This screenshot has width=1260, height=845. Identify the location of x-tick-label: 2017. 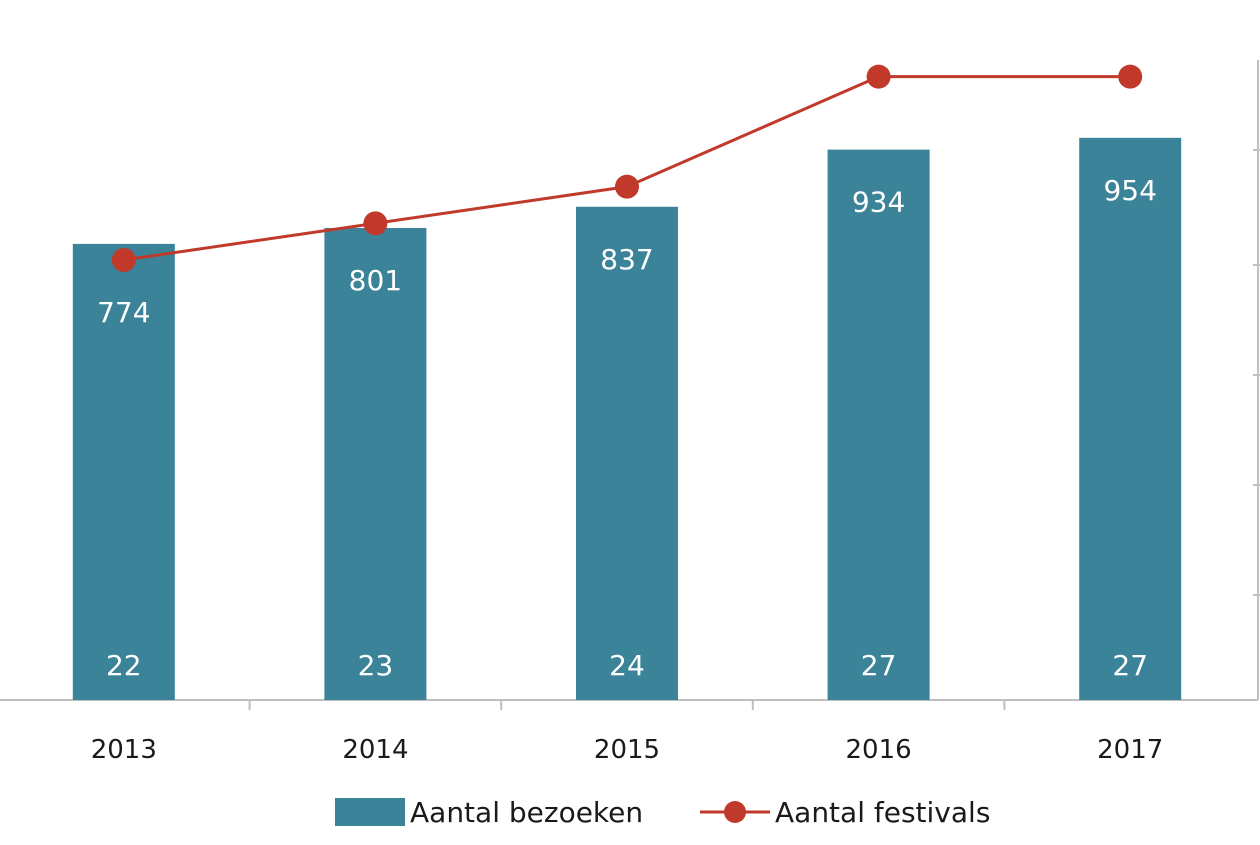
(1130, 750).